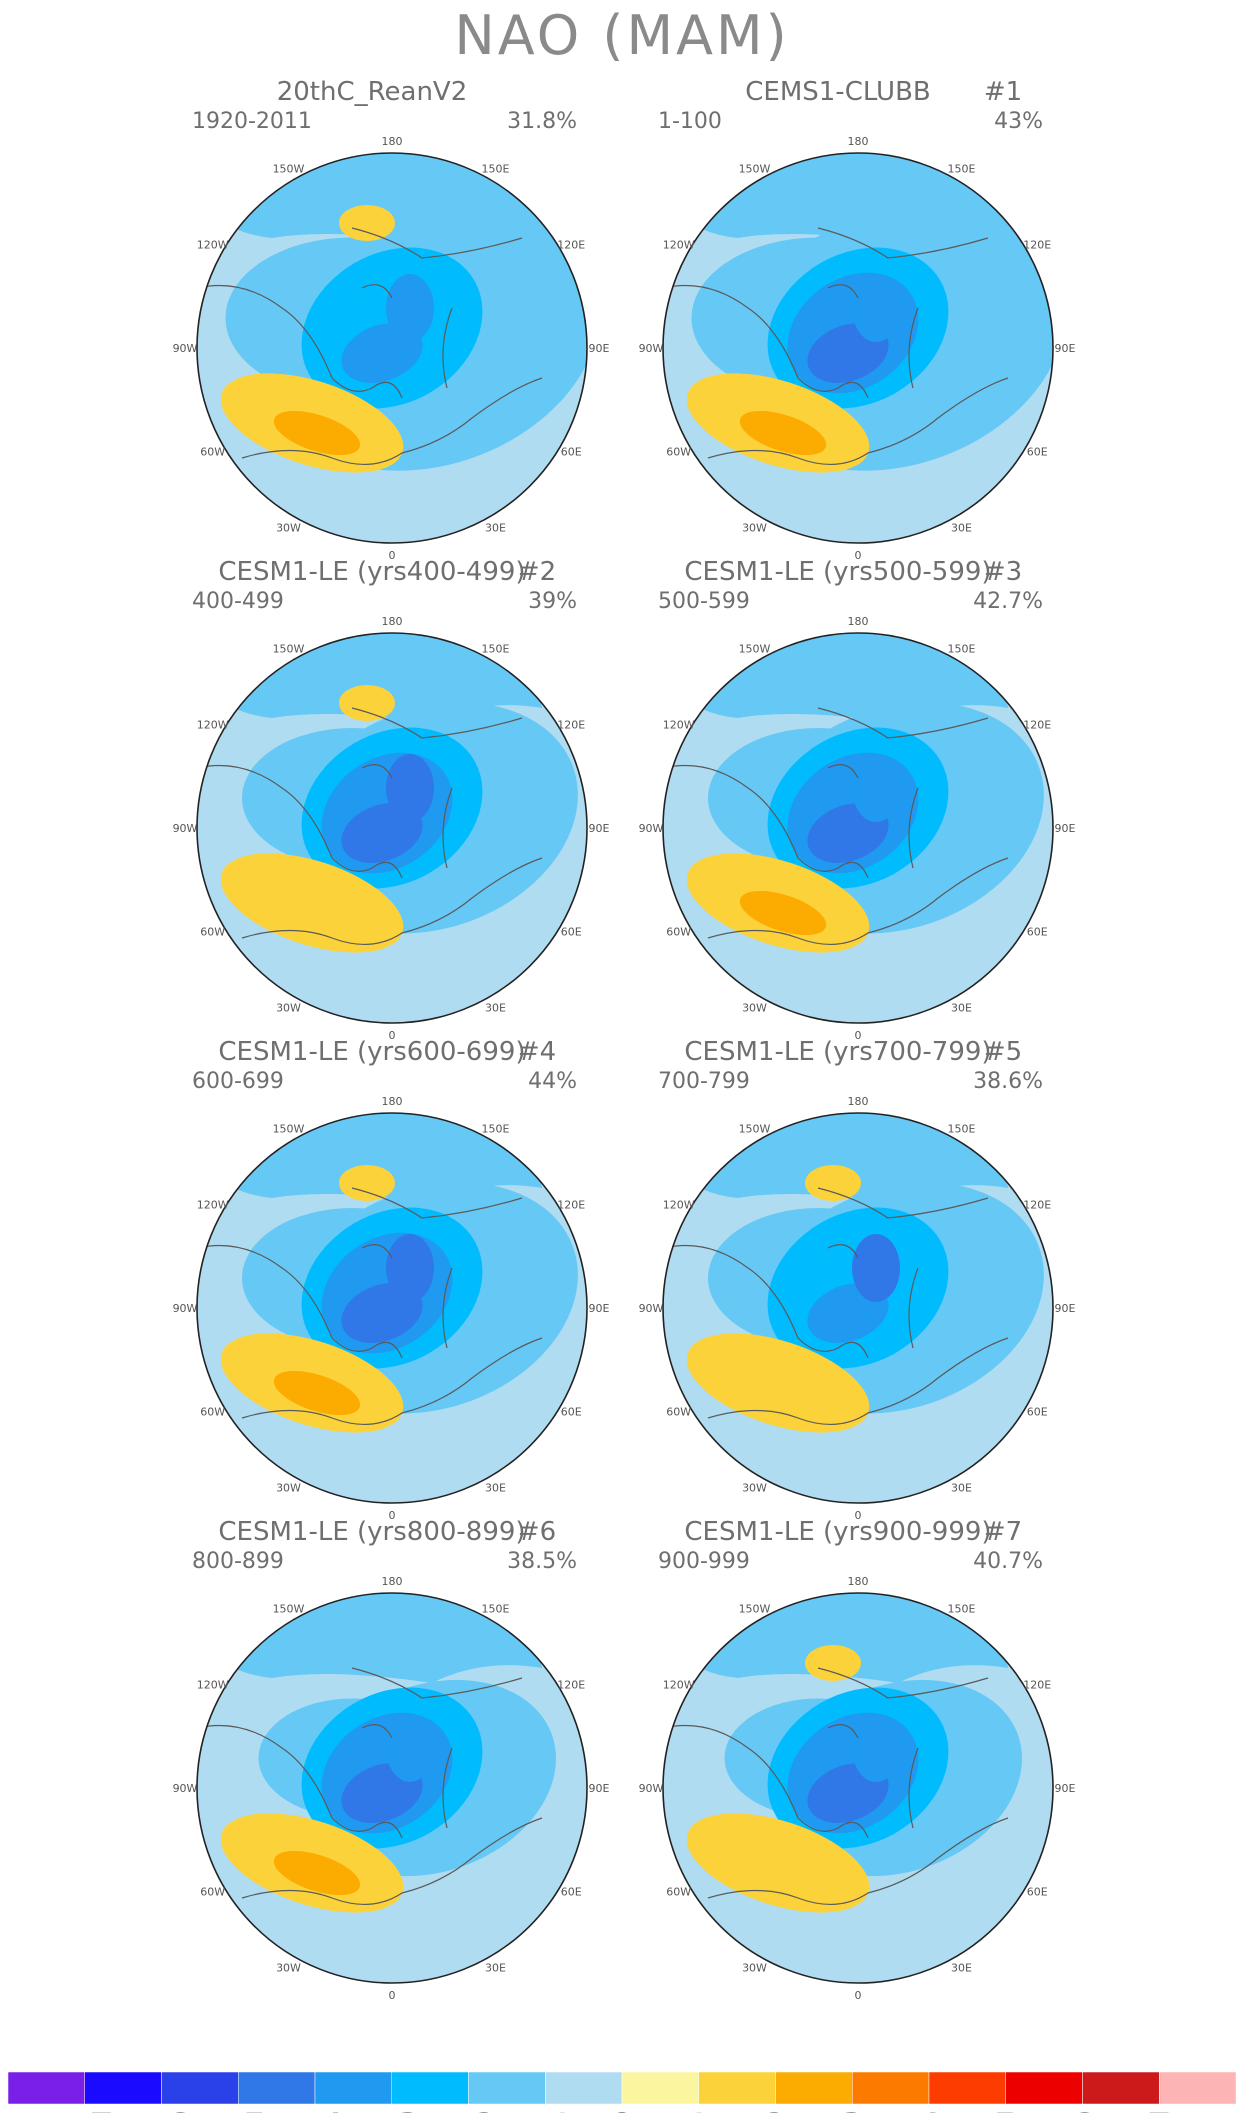  What do you see at coordinates (238, 1561) in the screenshot?
I see `panel-period: 800-899` at bounding box center [238, 1561].